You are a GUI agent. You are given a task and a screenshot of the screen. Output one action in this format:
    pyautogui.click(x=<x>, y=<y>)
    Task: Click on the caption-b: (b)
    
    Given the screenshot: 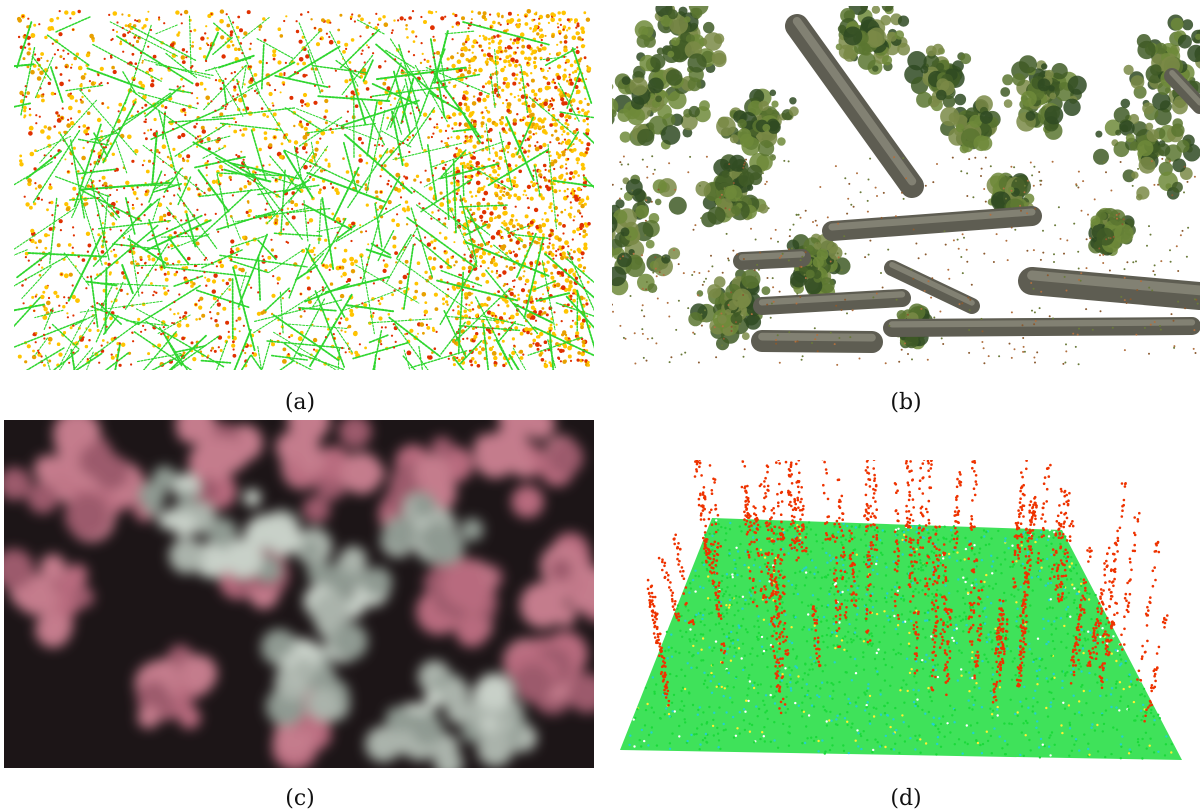 What is the action you would take?
    pyautogui.click(x=906, y=402)
    